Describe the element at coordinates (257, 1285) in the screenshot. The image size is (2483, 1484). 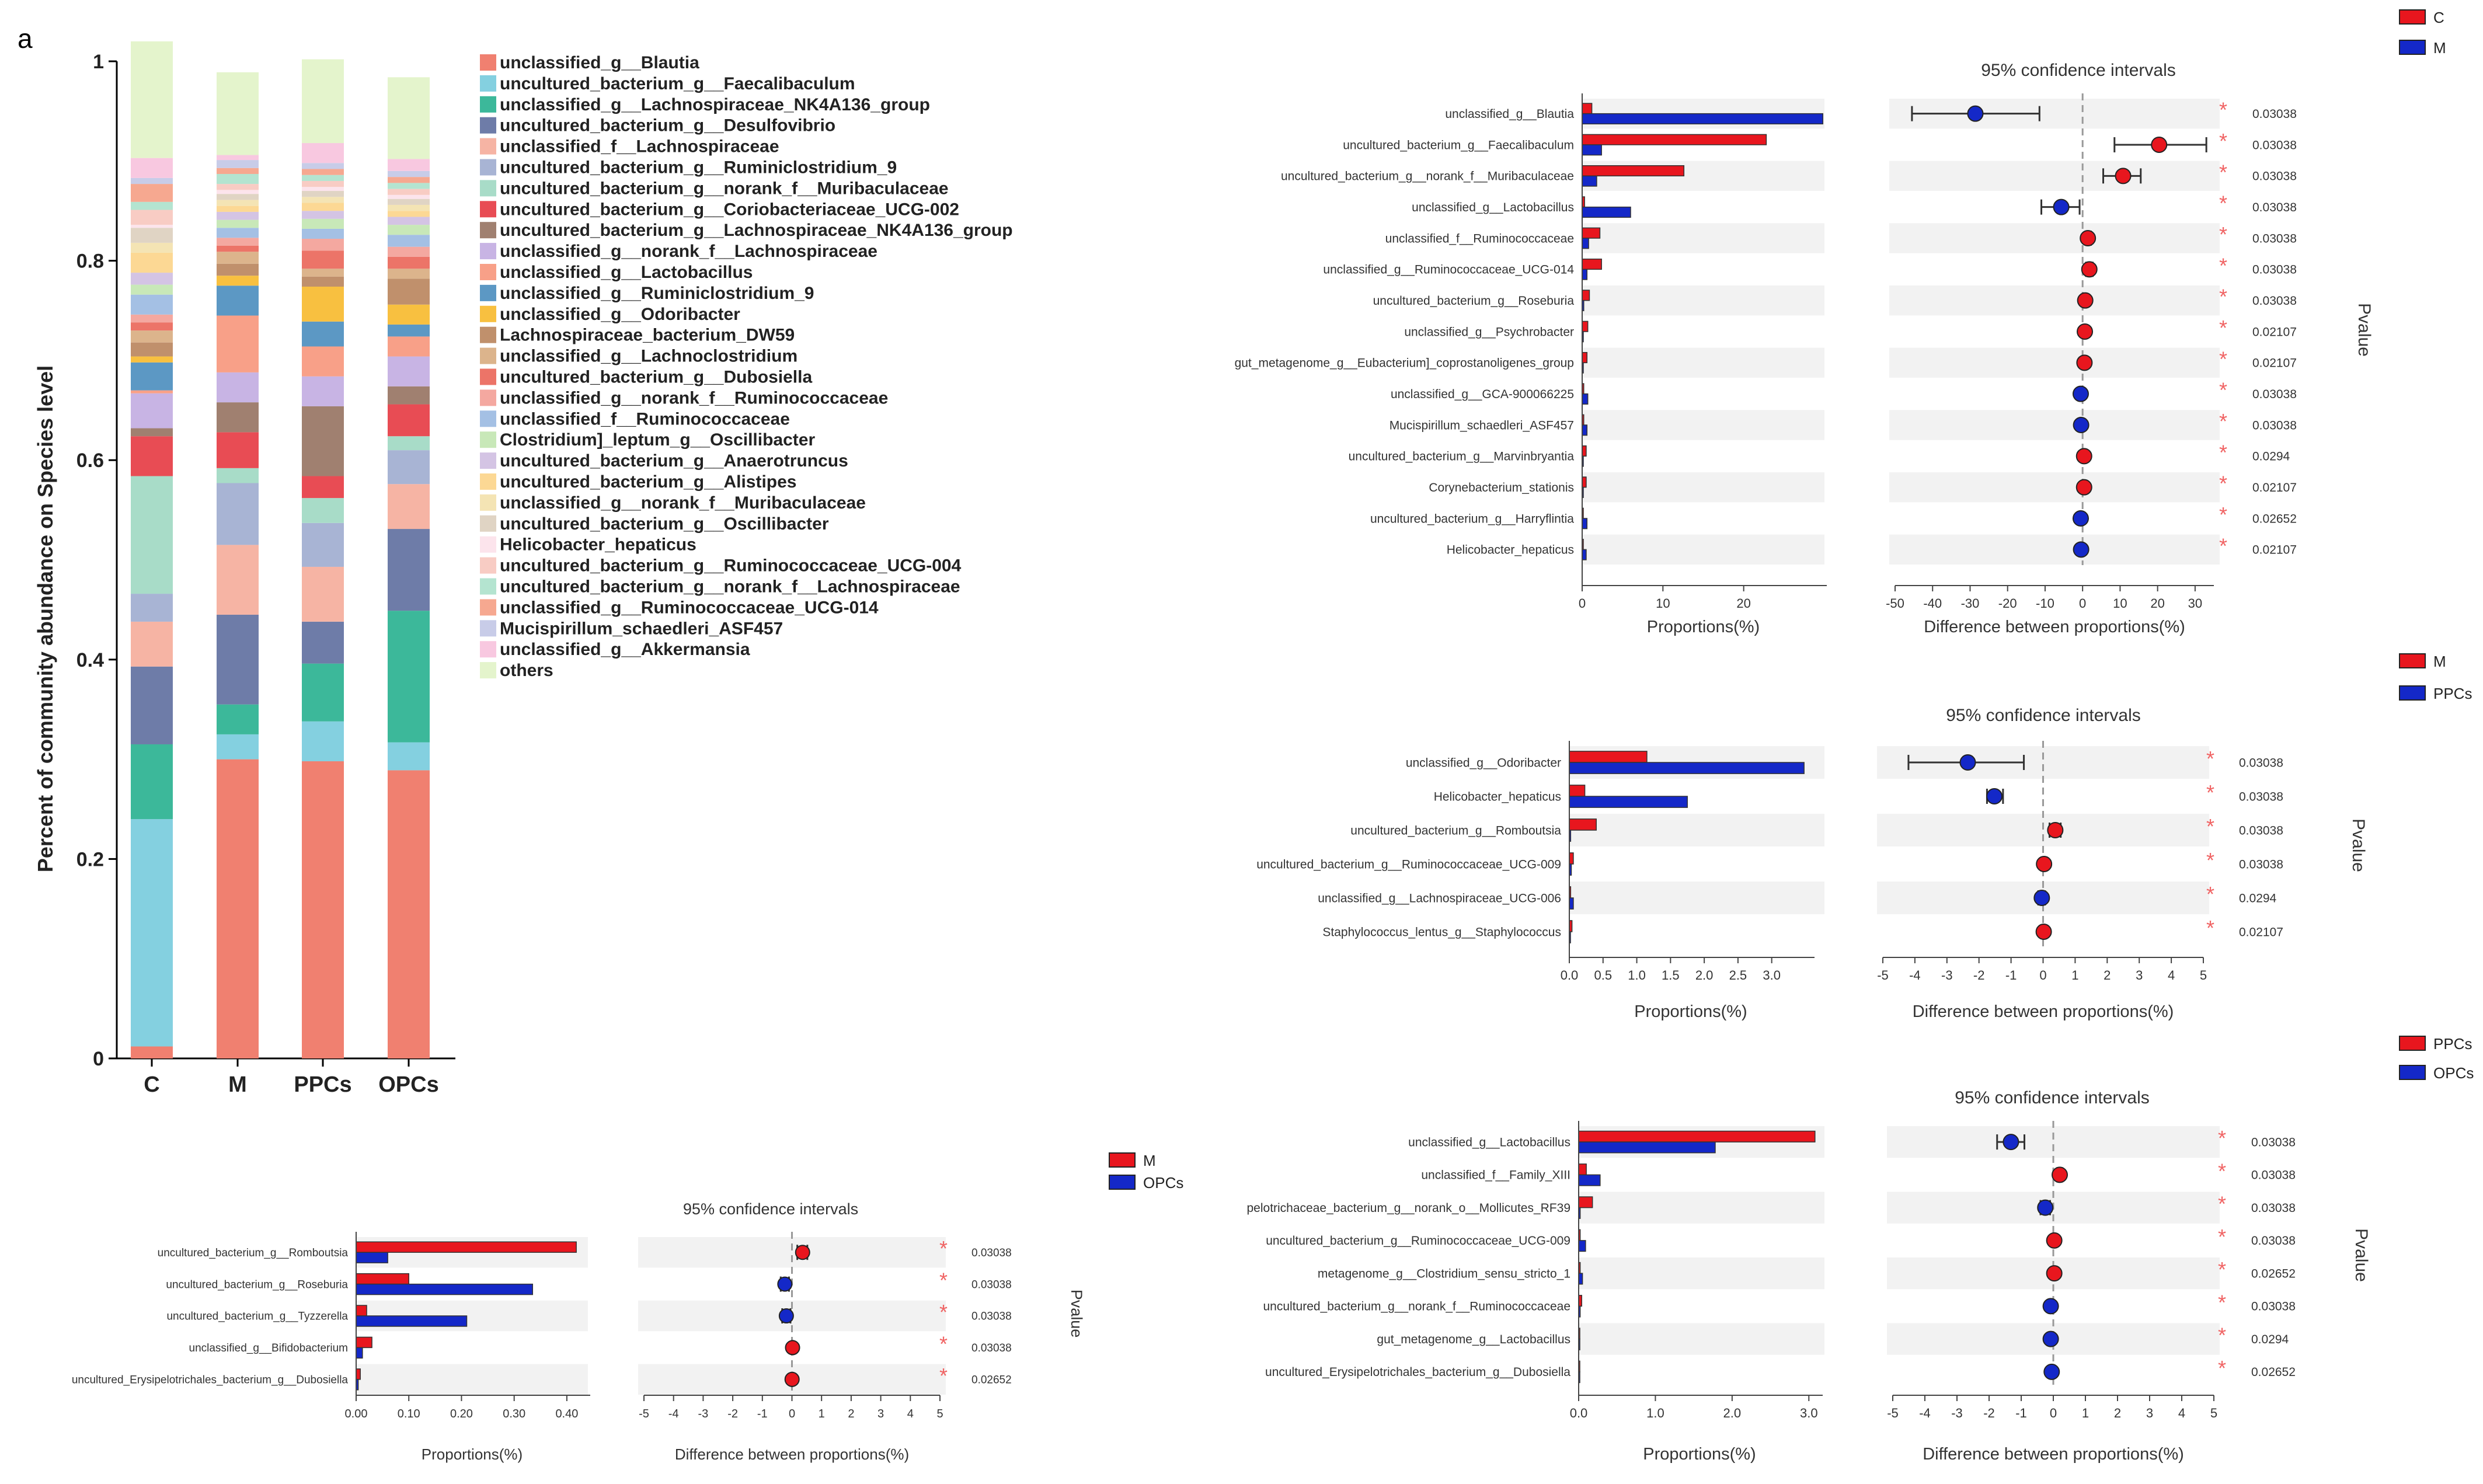
I see `feature-label: uncultured_bacterium_g__Roseburia` at that location.